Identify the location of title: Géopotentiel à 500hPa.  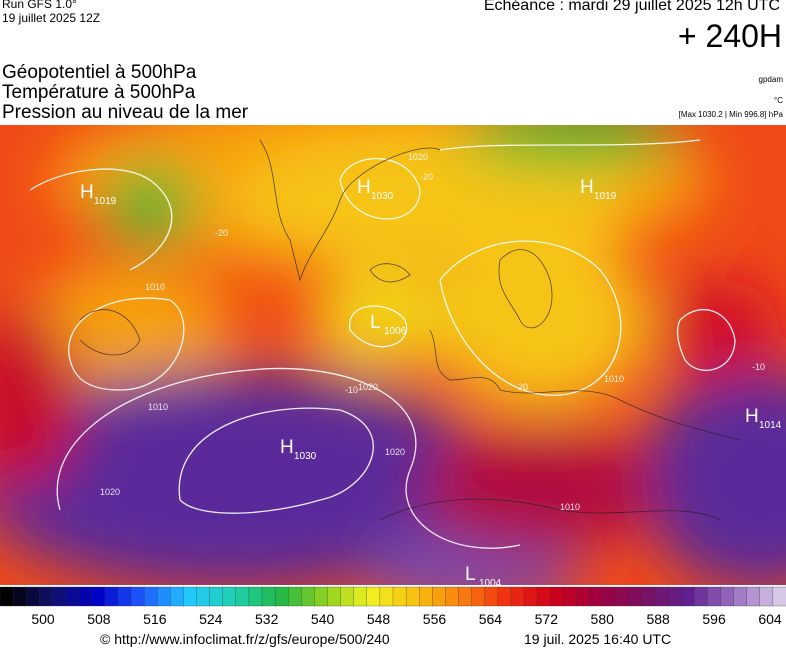
(99, 72).